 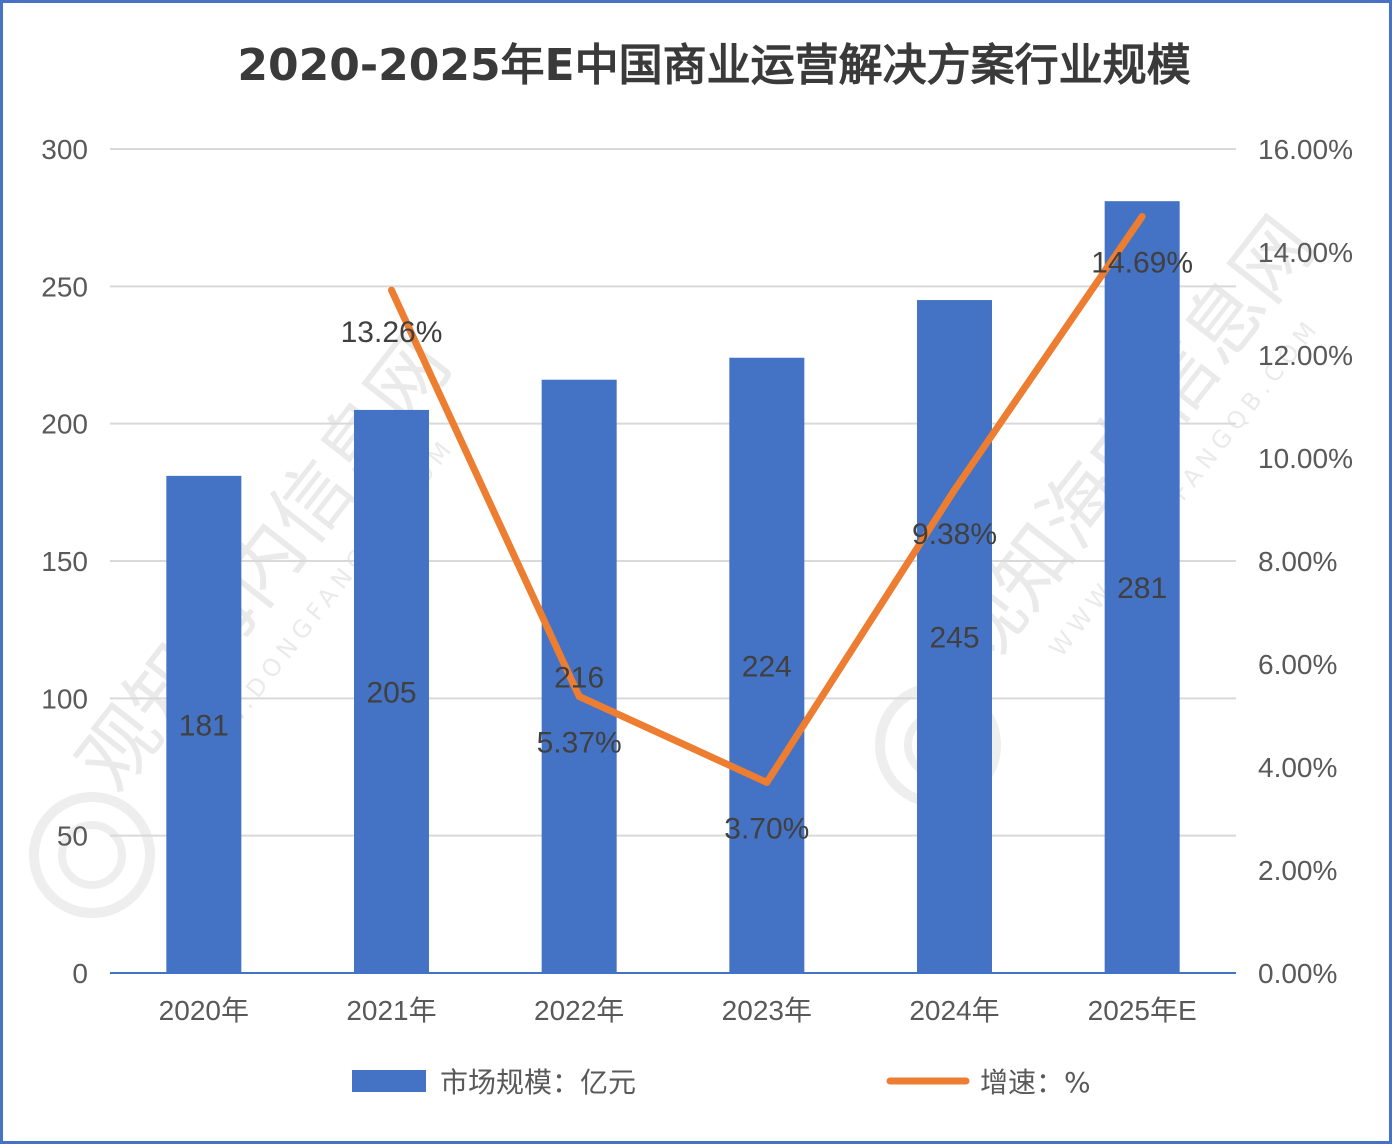 What do you see at coordinates (1297, 561) in the screenshot?
I see `right-tick-label: 8.00%` at bounding box center [1297, 561].